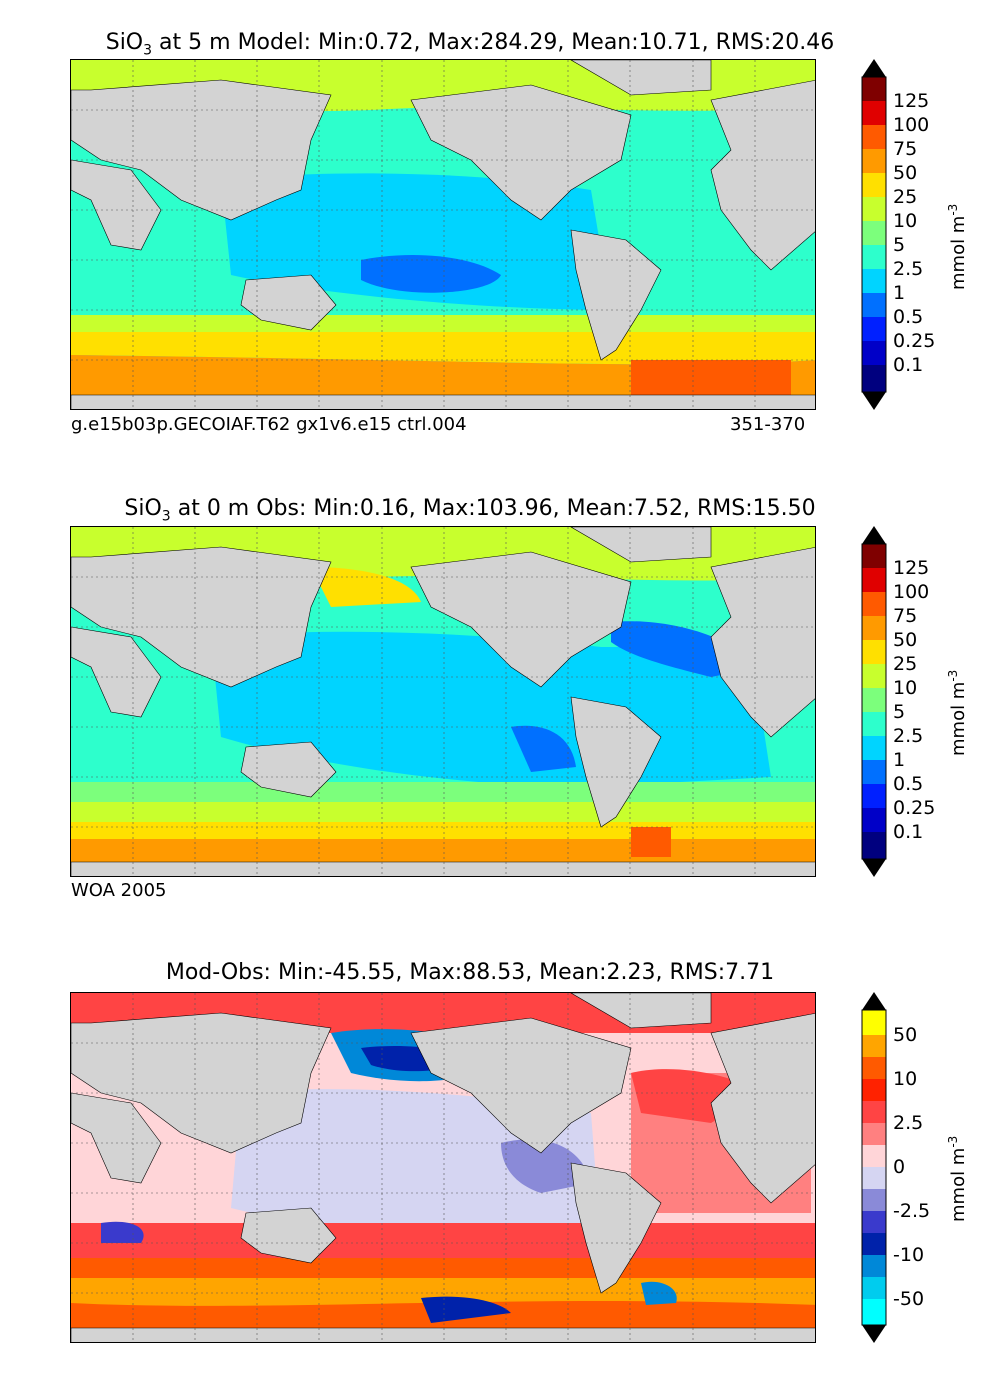 Image resolution: width=1005 pixels, height=1373 pixels. Describe the element at coordinates (957, 712) in the screenshot. I see `obs-colorbar-units: mmol m-3` at that location.